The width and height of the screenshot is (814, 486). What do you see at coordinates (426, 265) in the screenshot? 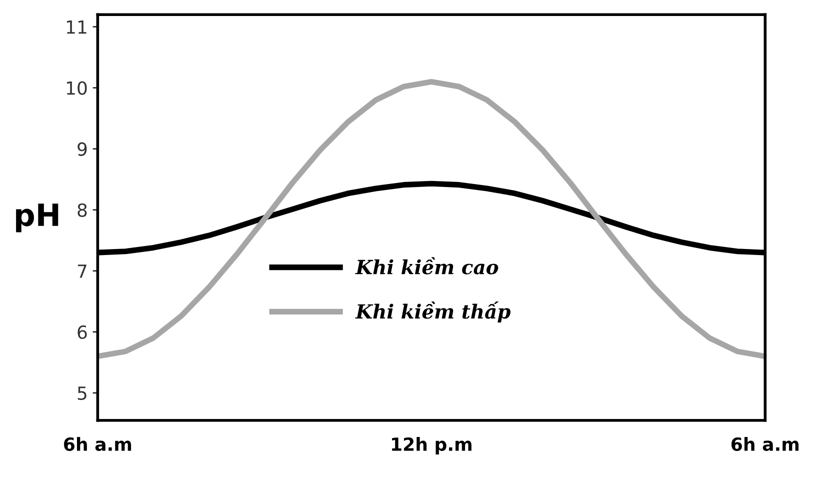
I see `legend-label: Khi kiềm cao` at bounding box center [426, 265].